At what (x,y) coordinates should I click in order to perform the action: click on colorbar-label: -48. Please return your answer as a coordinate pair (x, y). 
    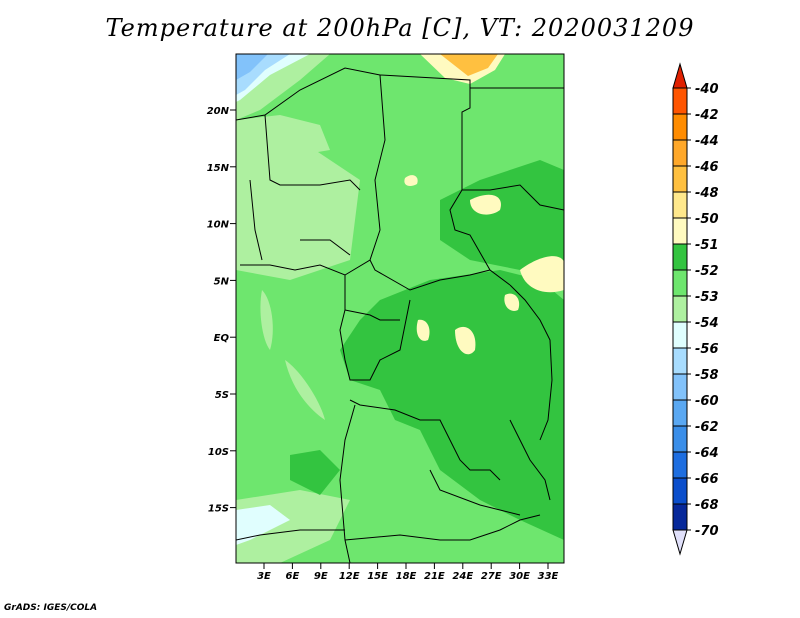
    Looking at the image, I should click on (707, 193).